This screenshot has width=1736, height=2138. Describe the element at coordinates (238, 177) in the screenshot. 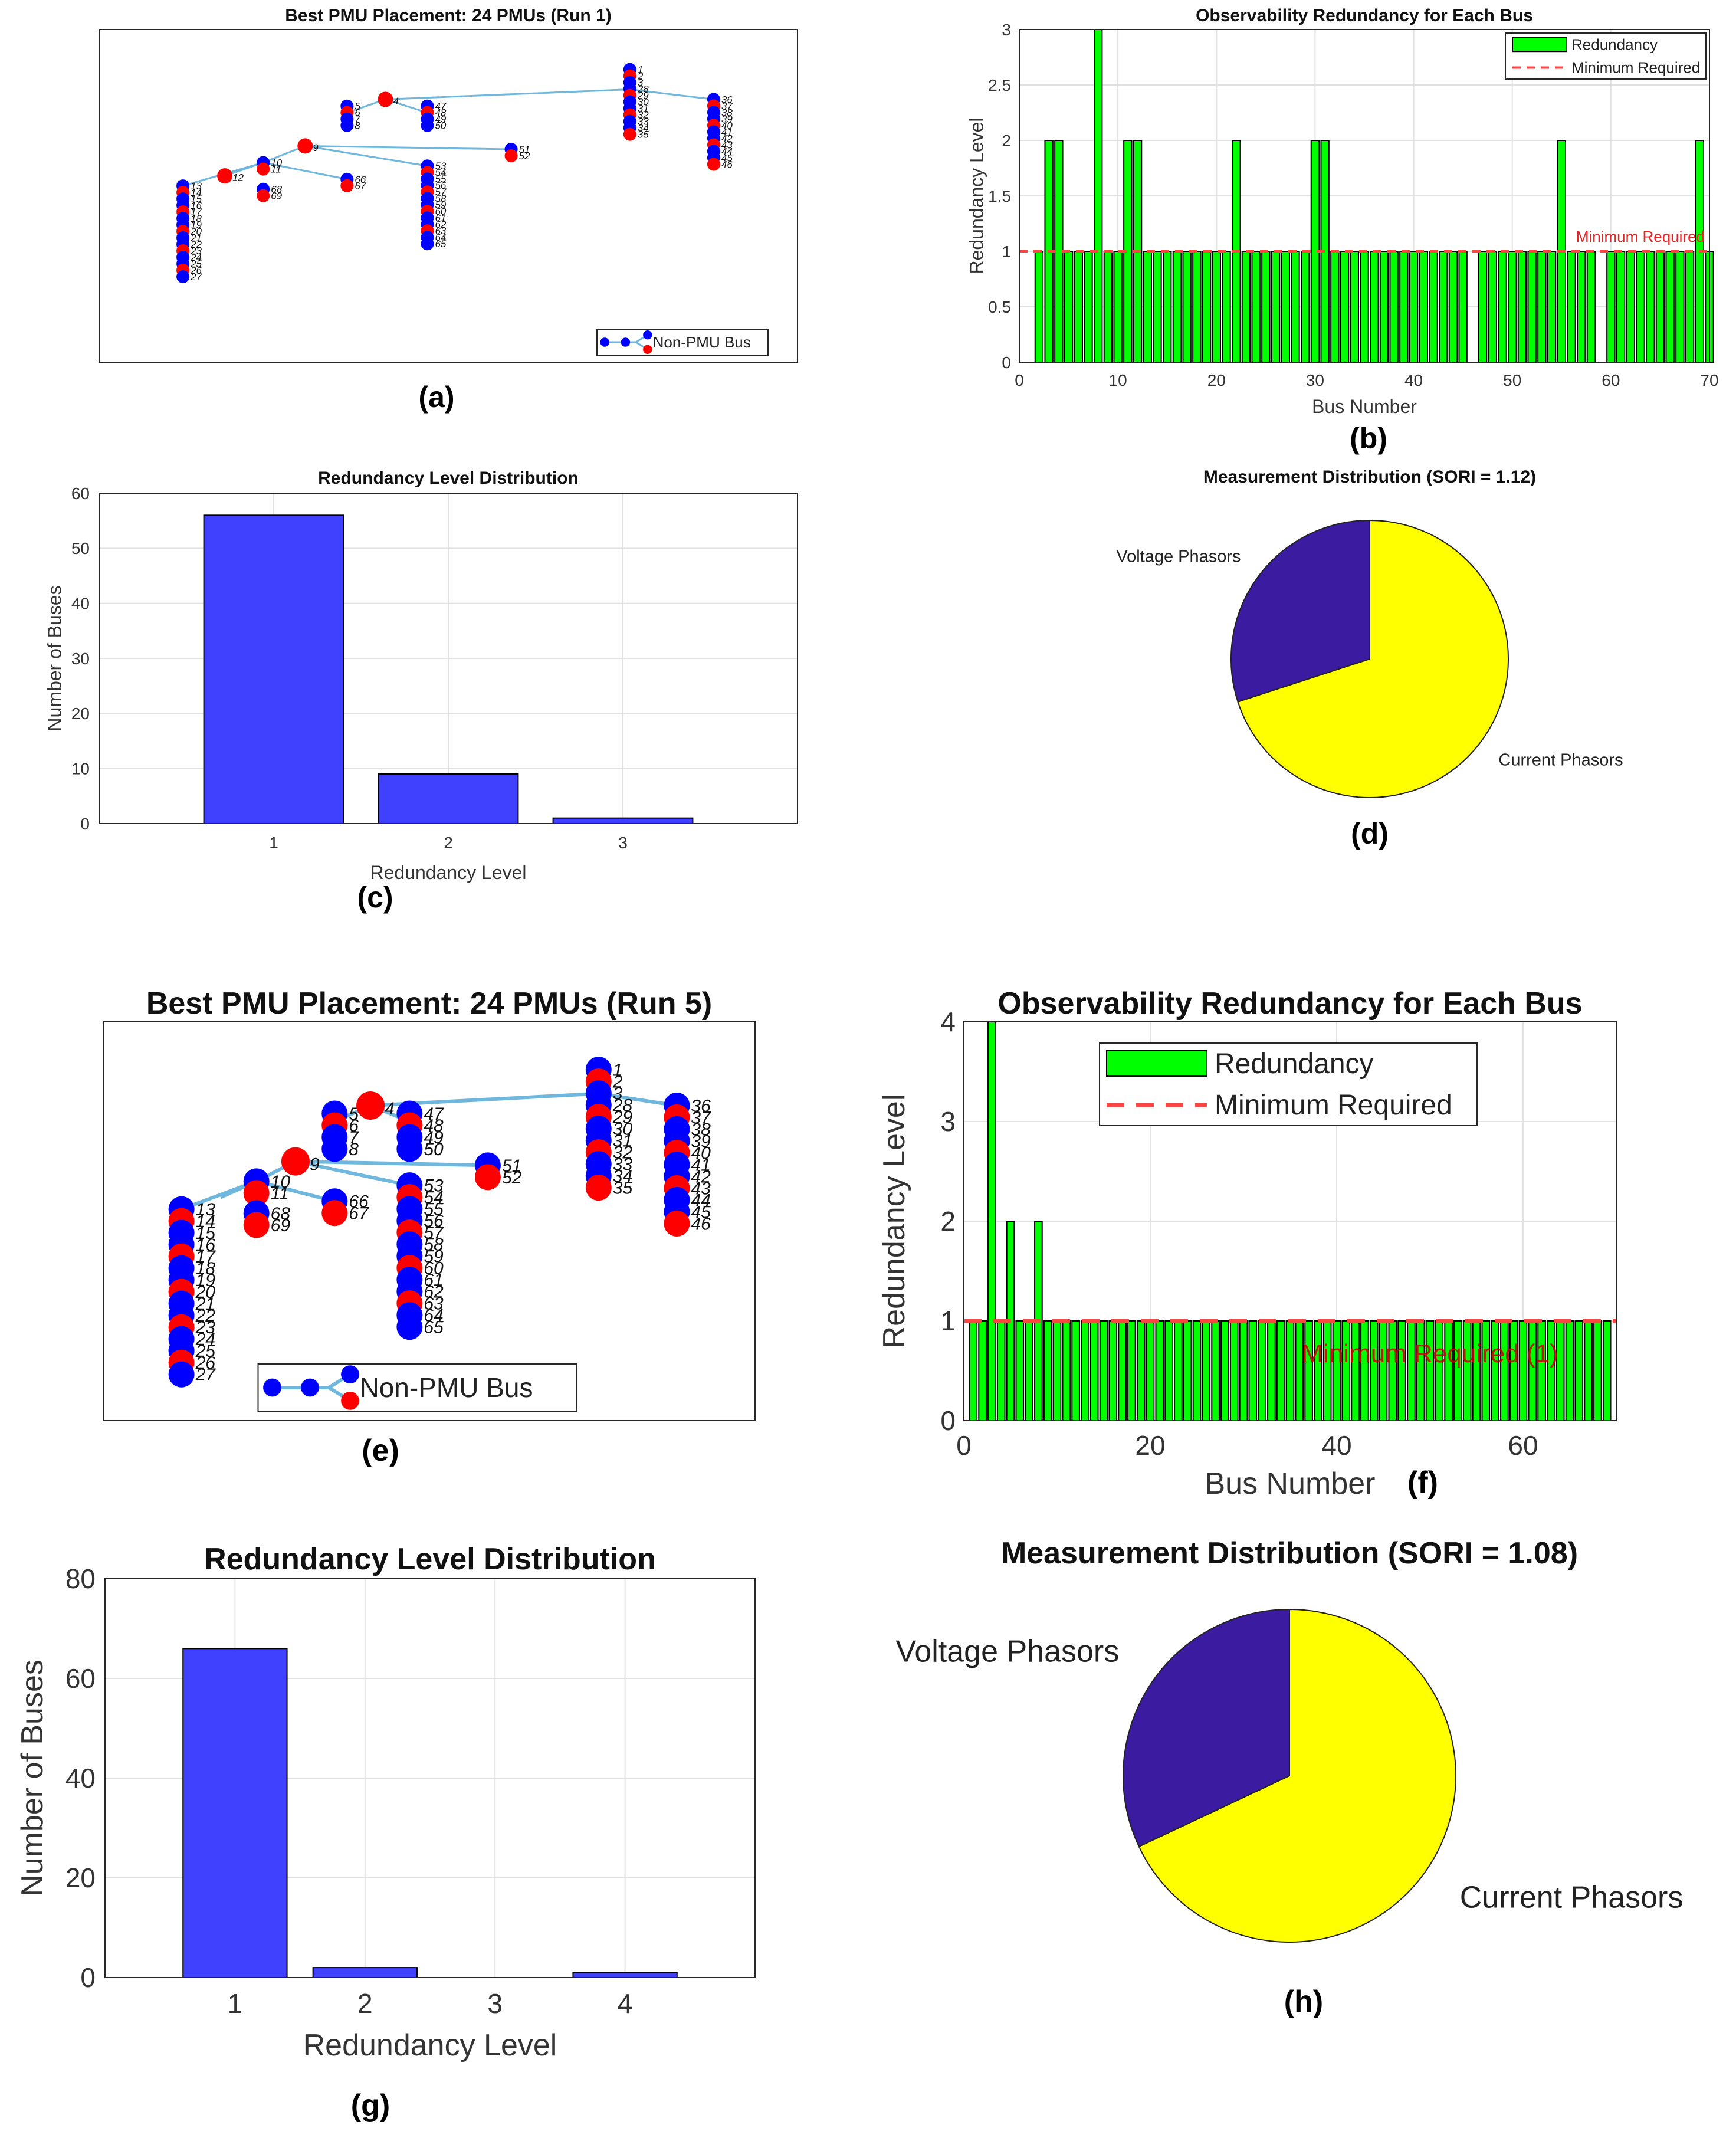

I see `bus-label: 12` at that location.